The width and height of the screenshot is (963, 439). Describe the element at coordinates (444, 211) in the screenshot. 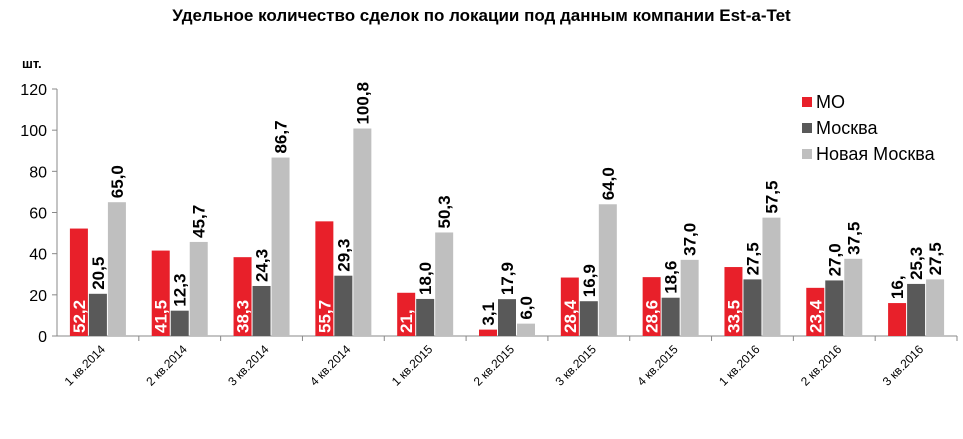

I see `bar-value-label: 50,3` at that location.